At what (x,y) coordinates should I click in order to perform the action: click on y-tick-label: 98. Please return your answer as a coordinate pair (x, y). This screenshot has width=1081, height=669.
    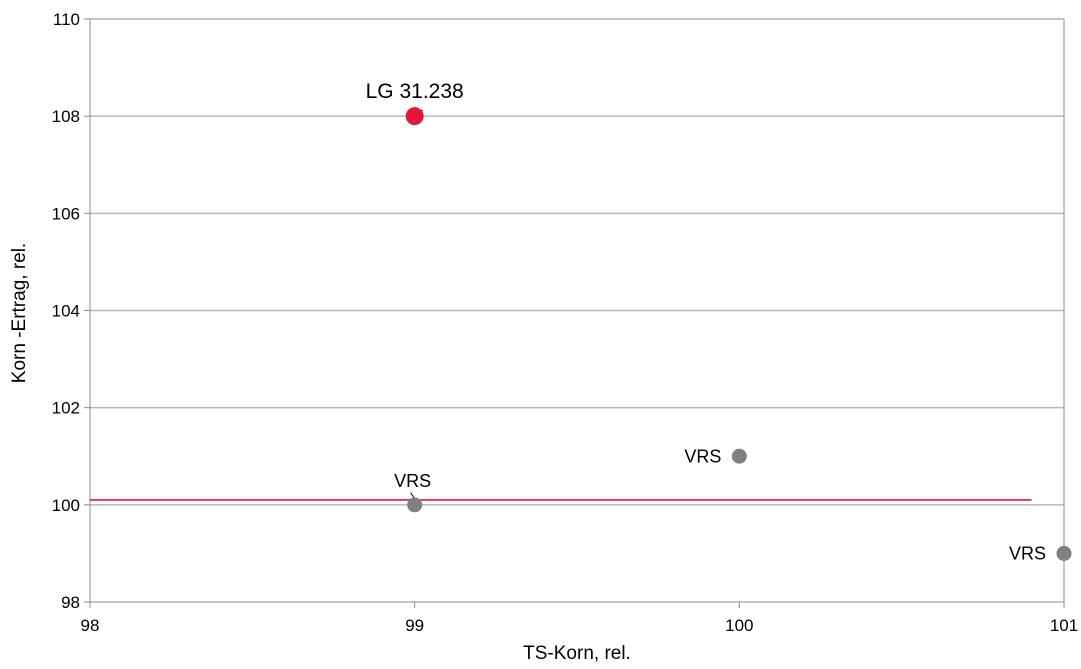
    Looking at the image, I should click on (70, 602).